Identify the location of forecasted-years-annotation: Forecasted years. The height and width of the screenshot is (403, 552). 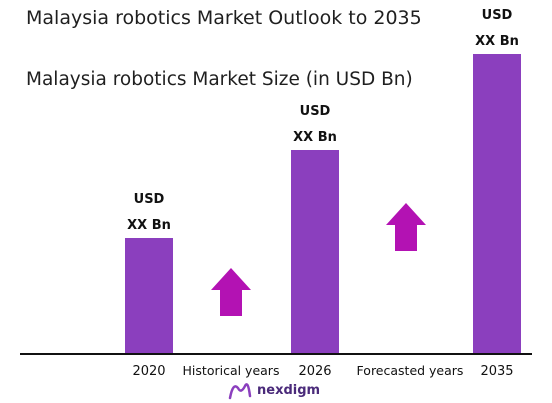
(410, 370).